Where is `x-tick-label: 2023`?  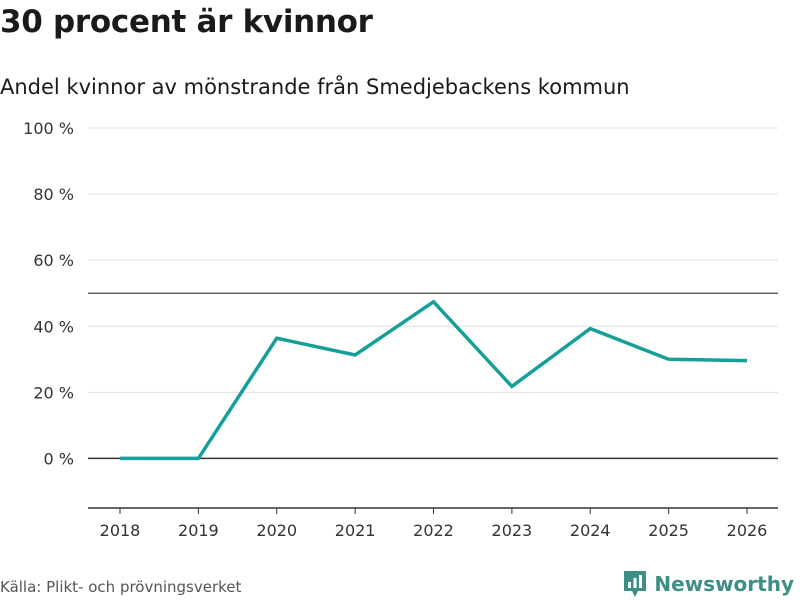 x-tick-label: 2023 is located at coordinates (512, 530).